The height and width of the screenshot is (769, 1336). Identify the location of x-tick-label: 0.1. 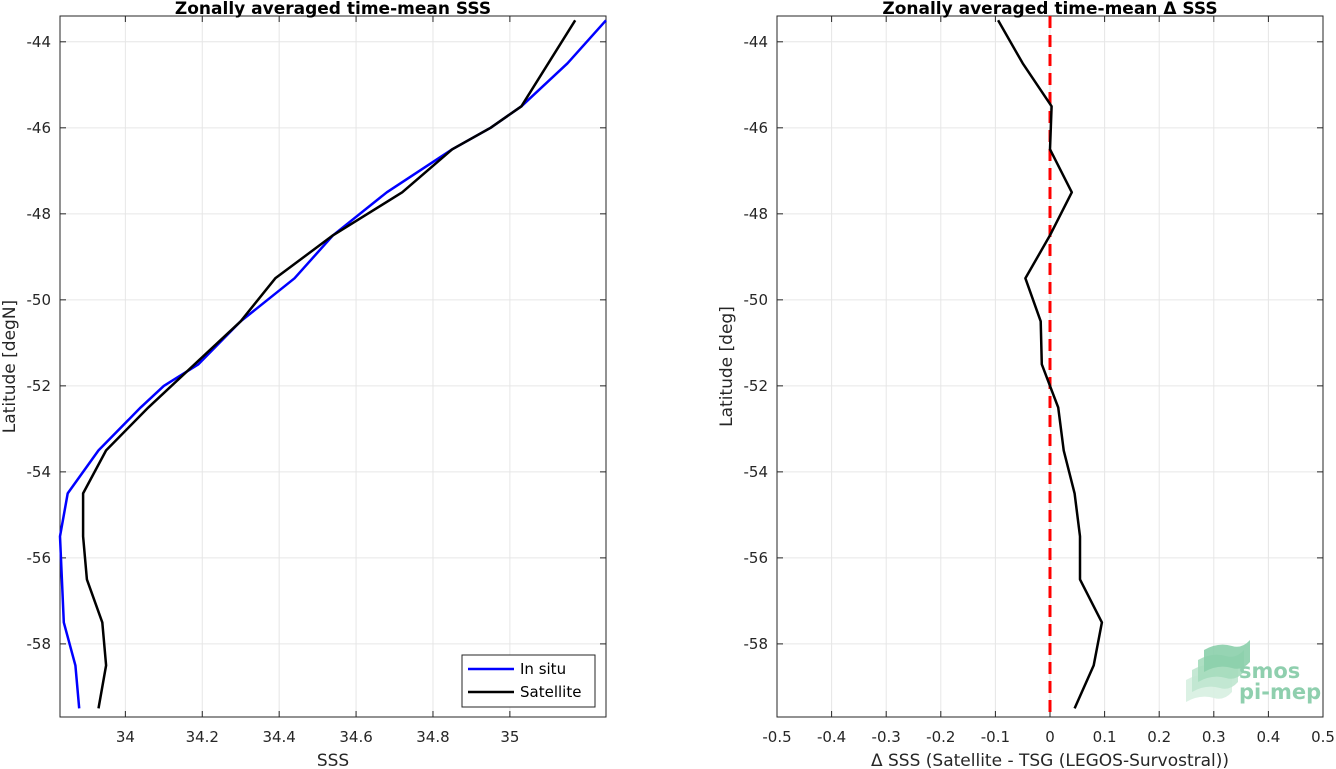
(1105, 737).